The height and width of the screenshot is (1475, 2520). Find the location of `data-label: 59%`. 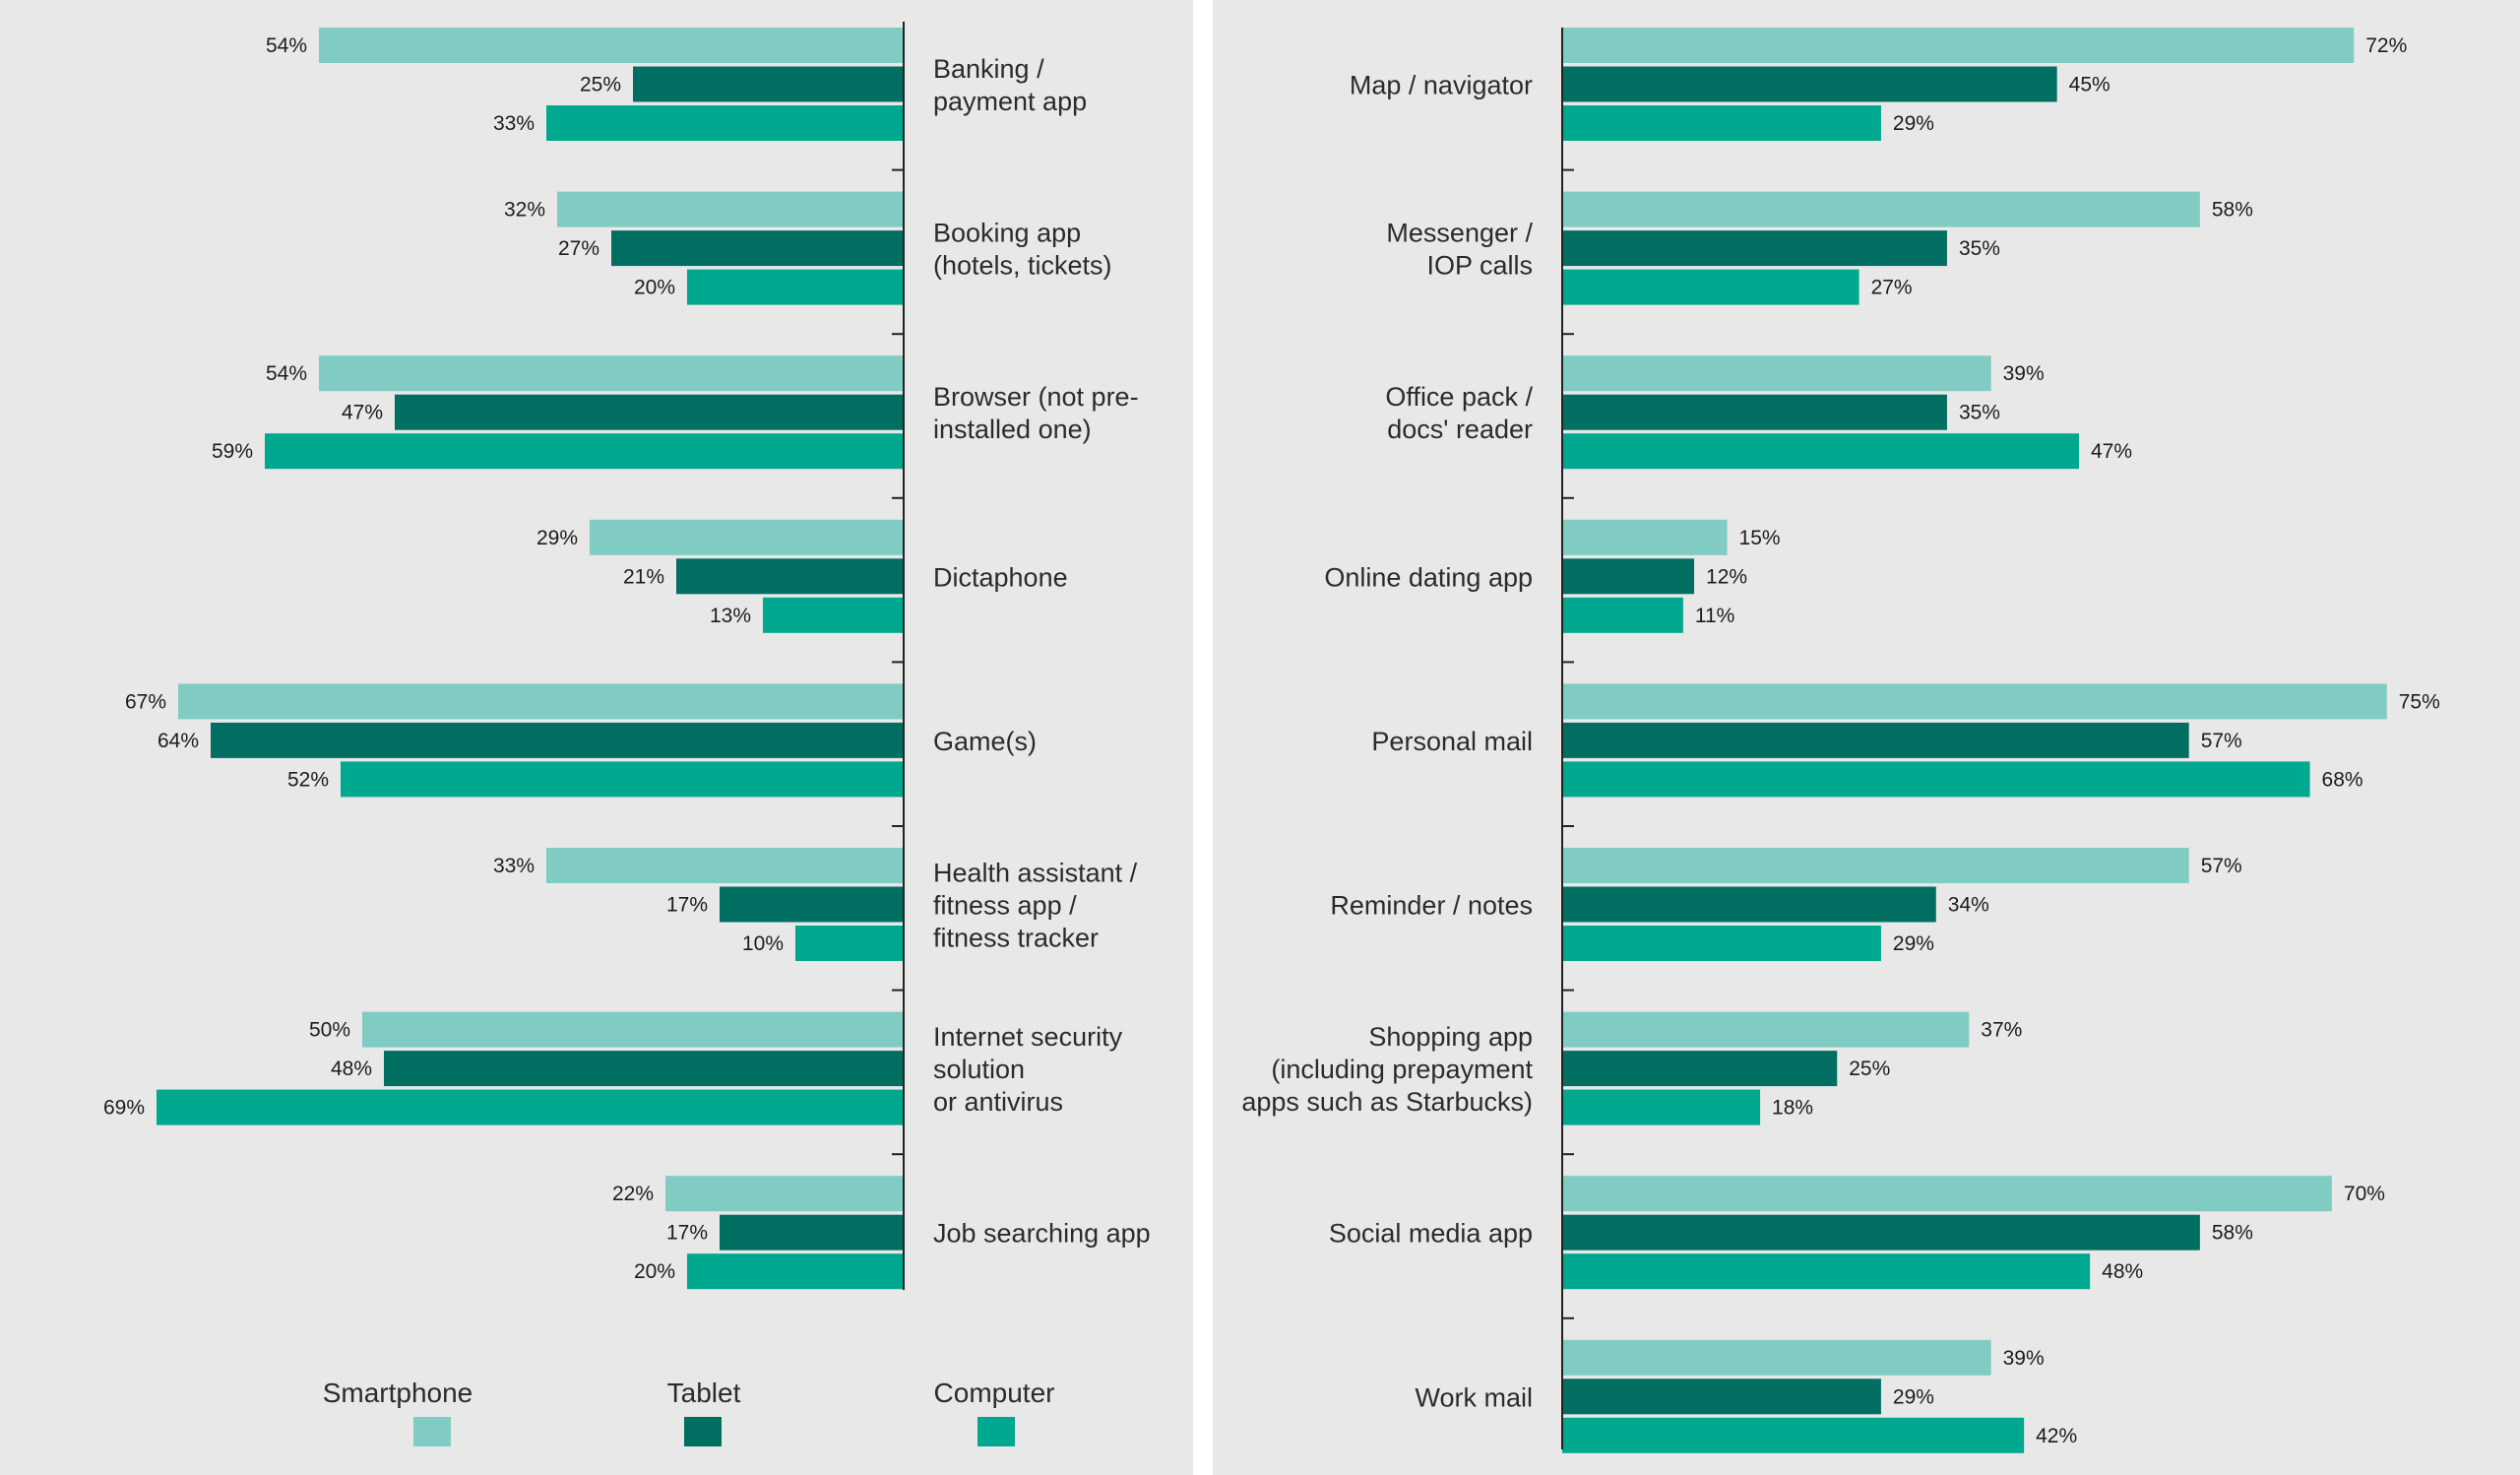

data-label: 59% is located at coordinates (232, 451).